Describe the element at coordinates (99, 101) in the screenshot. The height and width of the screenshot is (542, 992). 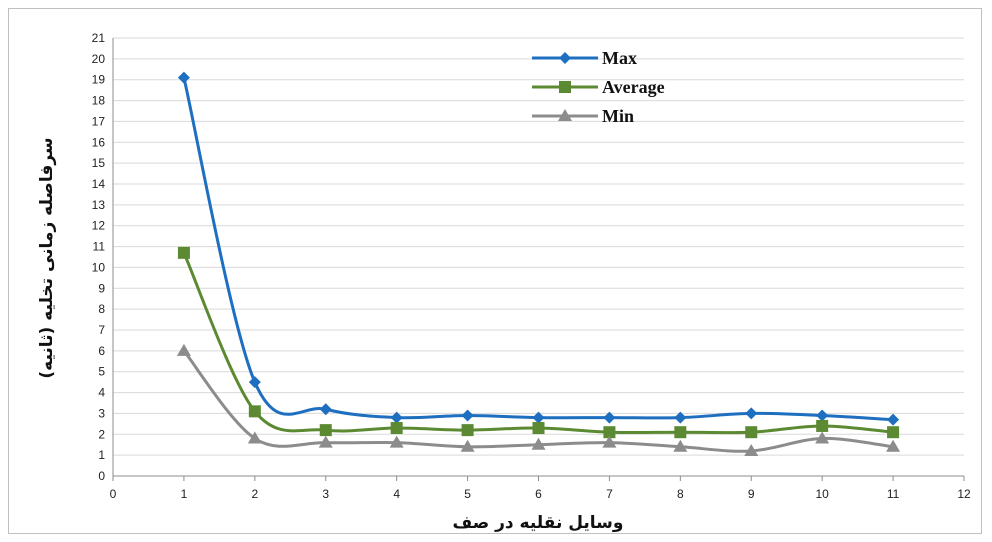
I see `y-tick-label: 18` at that location.